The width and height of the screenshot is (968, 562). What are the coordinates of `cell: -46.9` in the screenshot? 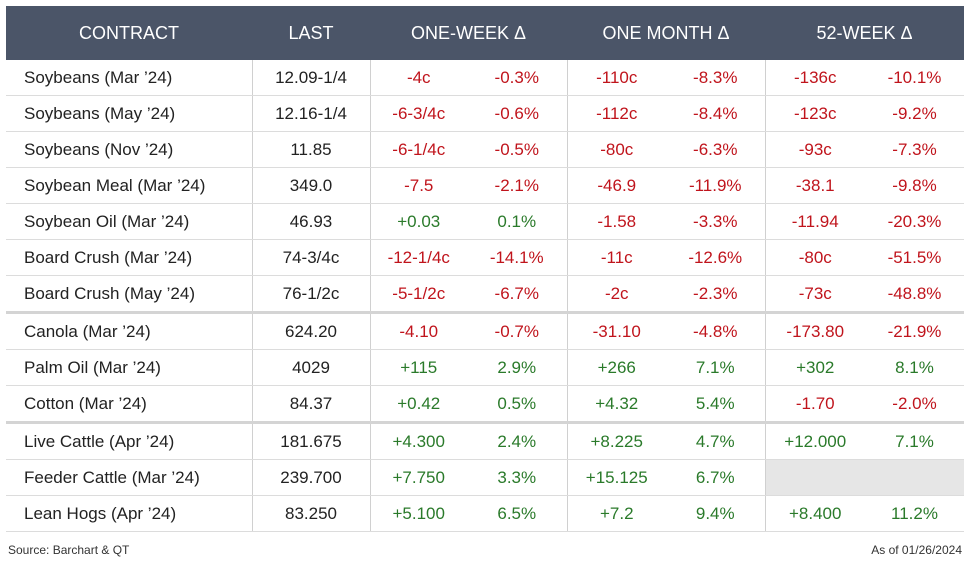 It's located at (616, 185).